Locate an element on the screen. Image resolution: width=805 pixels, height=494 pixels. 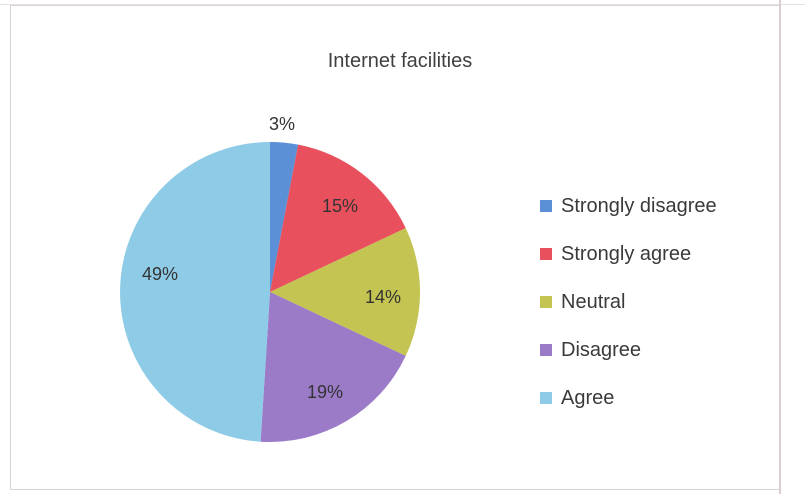
legend-label: Strongly agree is located at coordinates (626, 253).